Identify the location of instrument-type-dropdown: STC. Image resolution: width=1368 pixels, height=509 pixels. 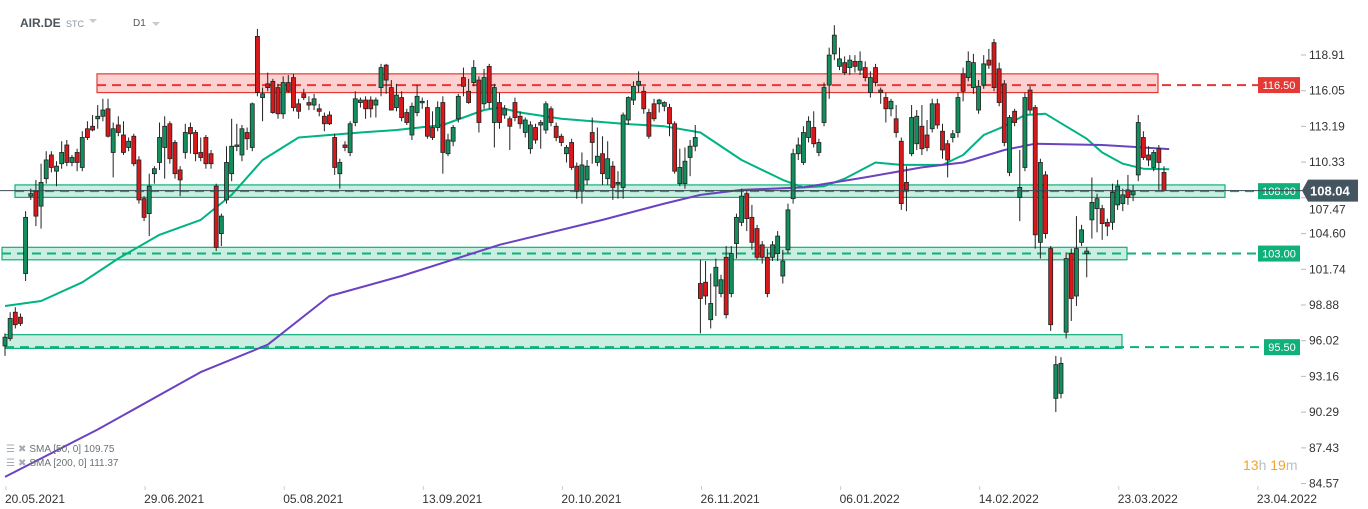
(75, 24).